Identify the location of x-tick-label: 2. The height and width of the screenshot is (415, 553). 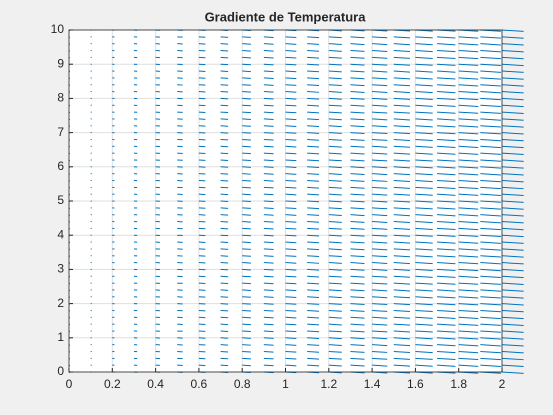
(502, 384).